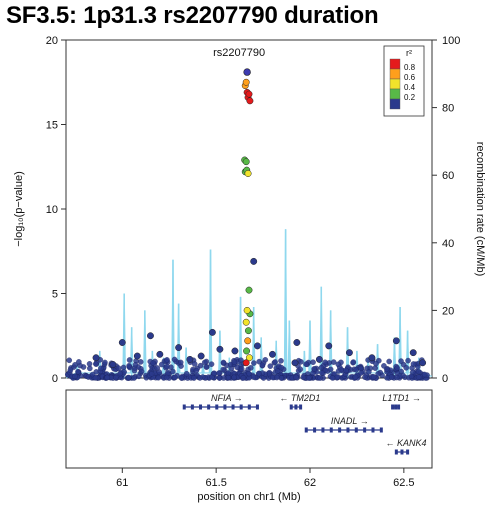 This screenshot has height=507, width=494. Describe the element at coordinates (215, 483) in the screenshot. I see `x-tick-label: 61.5` at that location.